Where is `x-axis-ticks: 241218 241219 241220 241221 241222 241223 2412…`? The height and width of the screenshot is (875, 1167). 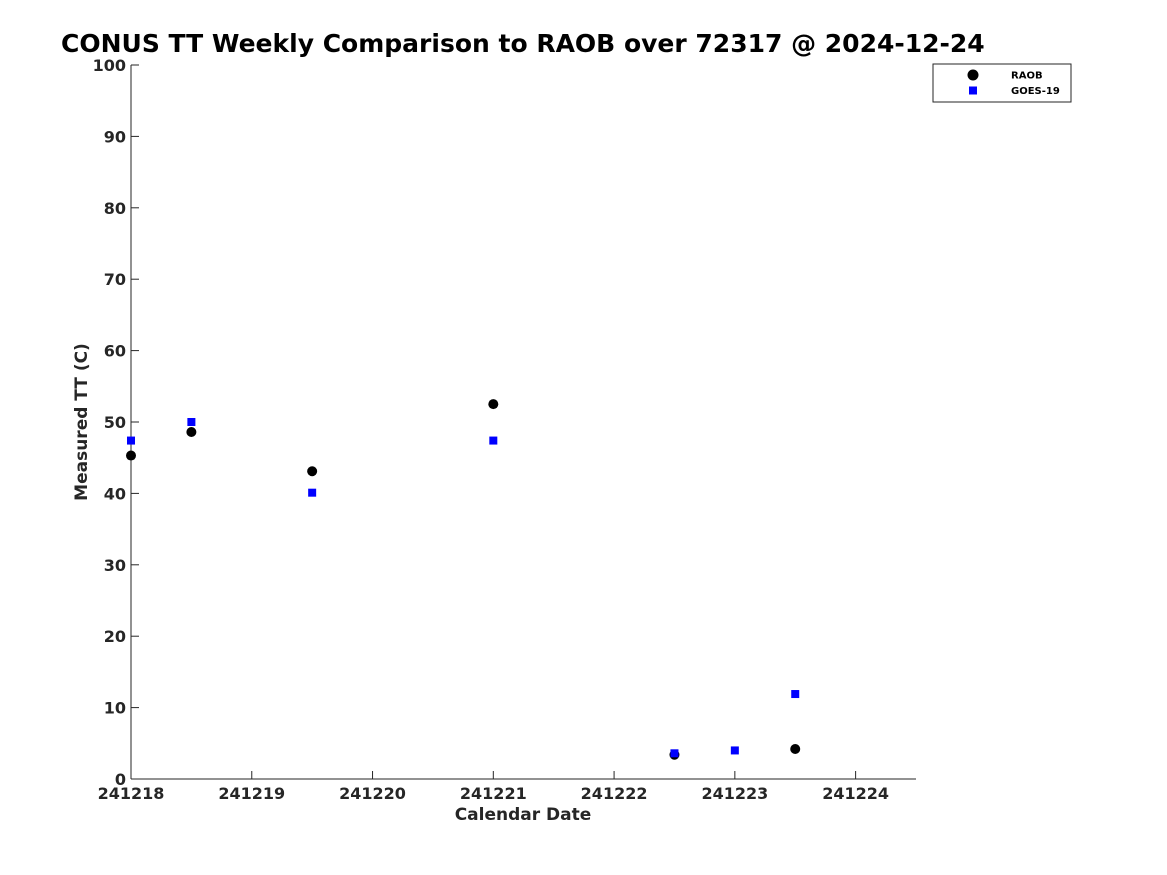
x-axis-ticks: 241218 241219 241220 241221 241222 241223 2412… is located at coordinates (493, 787).